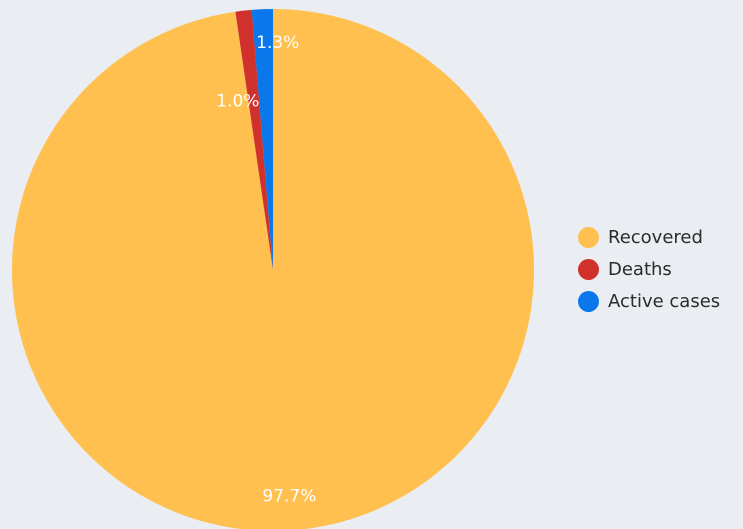  Describe the element at coordinates (588, 301) in the screenshot. I see `legend-swatch-active-cases` at that location.